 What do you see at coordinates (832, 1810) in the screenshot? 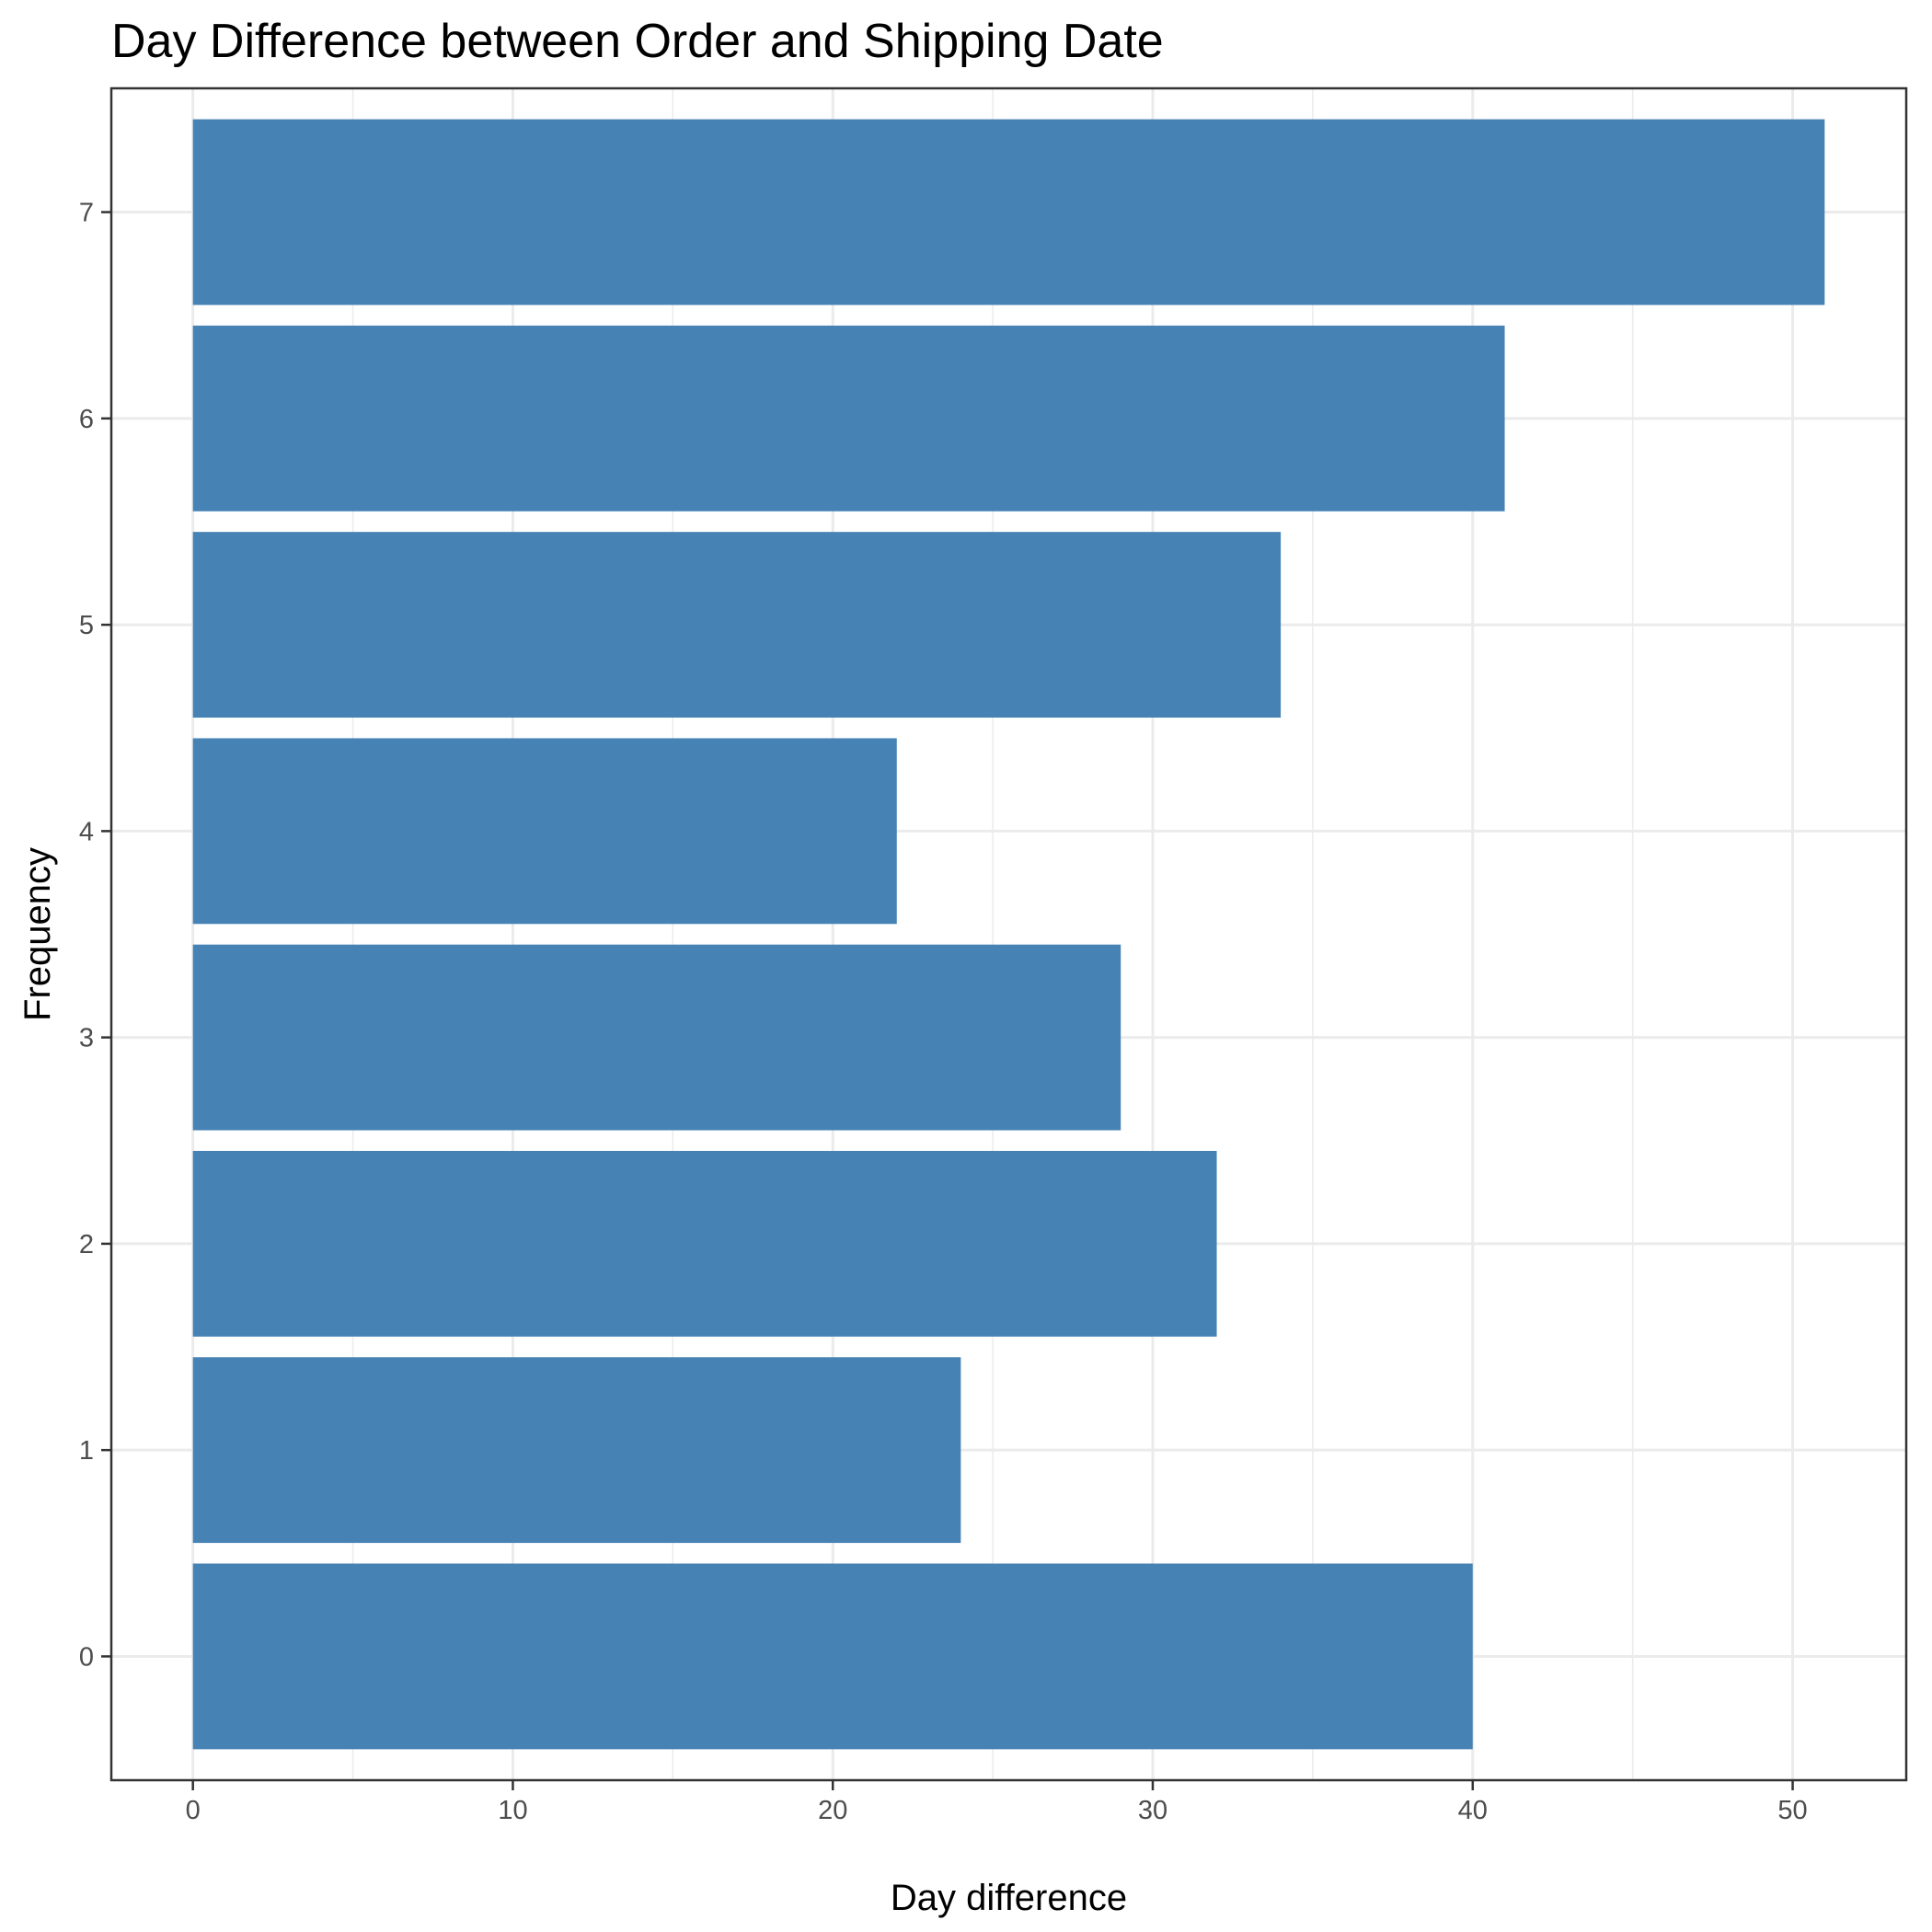
I see `x-tick-label: 20` at bounding box center [832, 1810].